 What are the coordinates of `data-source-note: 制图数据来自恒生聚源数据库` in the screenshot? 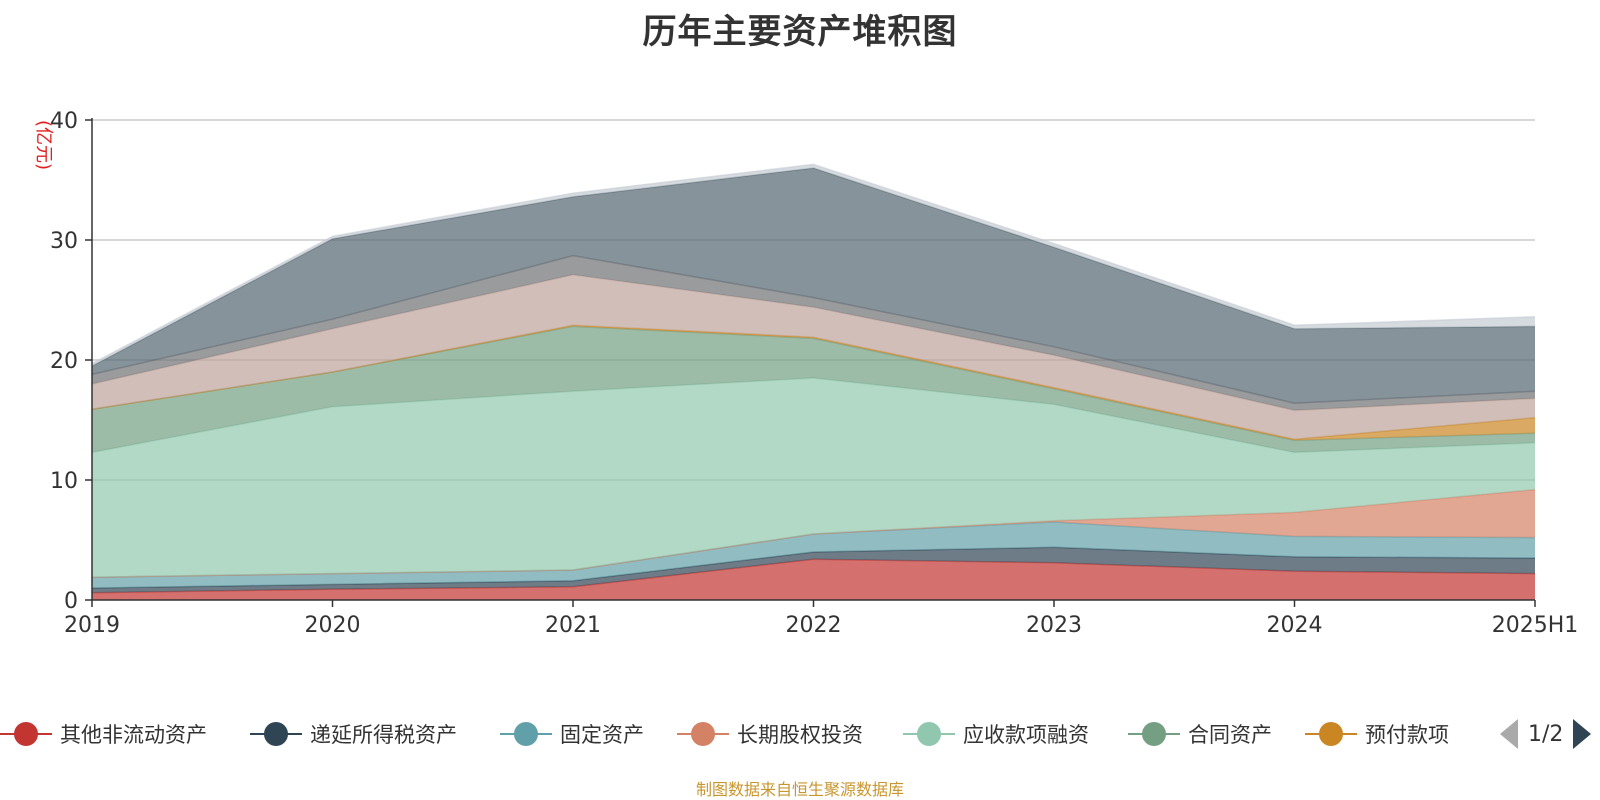 It's located at (799, 789).